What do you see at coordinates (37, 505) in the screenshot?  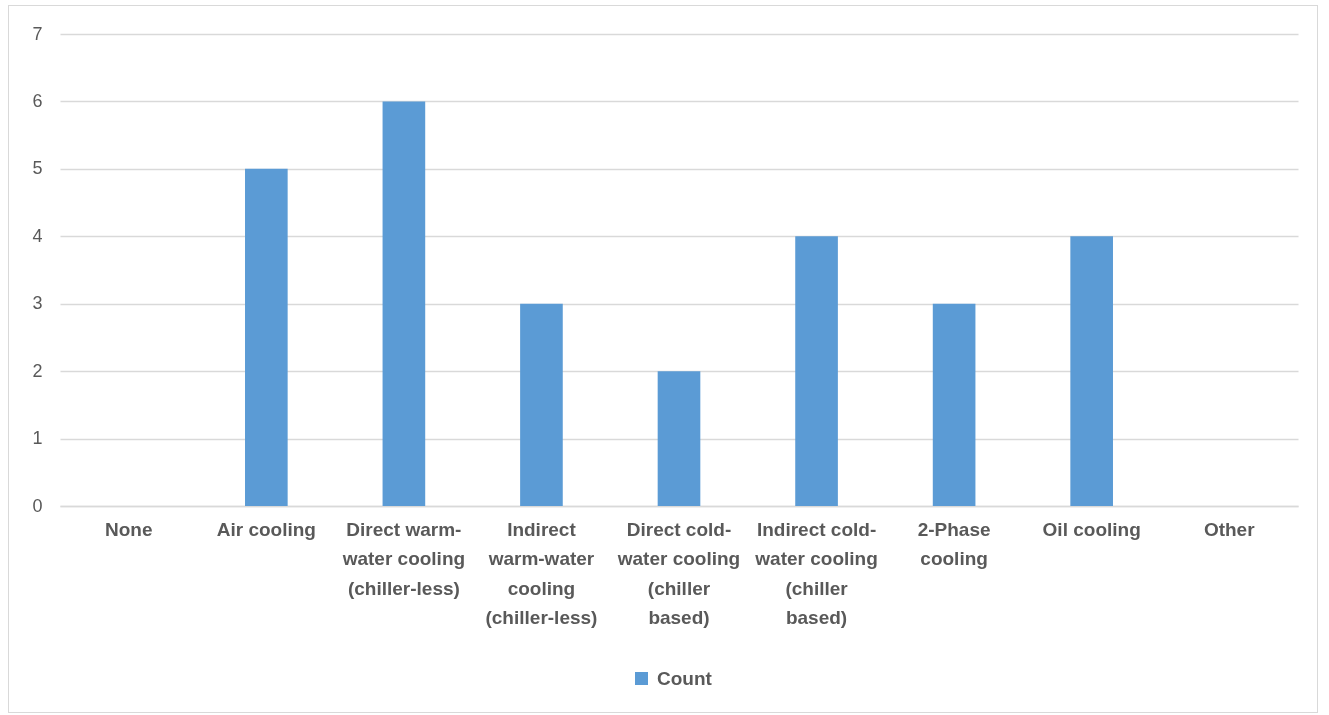 I see `y-tick-label: 0` at bounding box center [37, 505].